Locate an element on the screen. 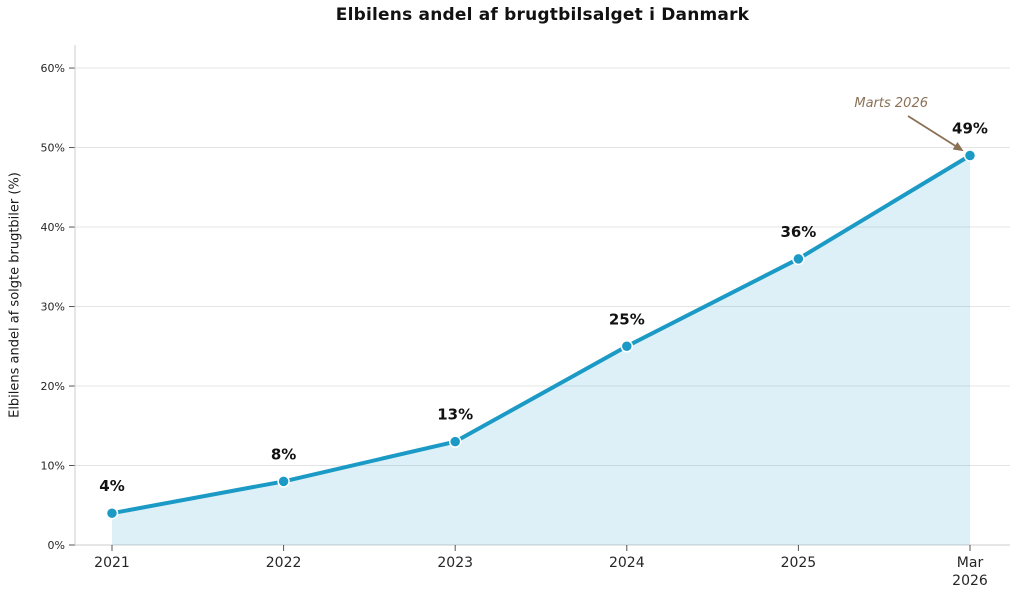  data-point-label: 13% is located at coordinates (455, 415).